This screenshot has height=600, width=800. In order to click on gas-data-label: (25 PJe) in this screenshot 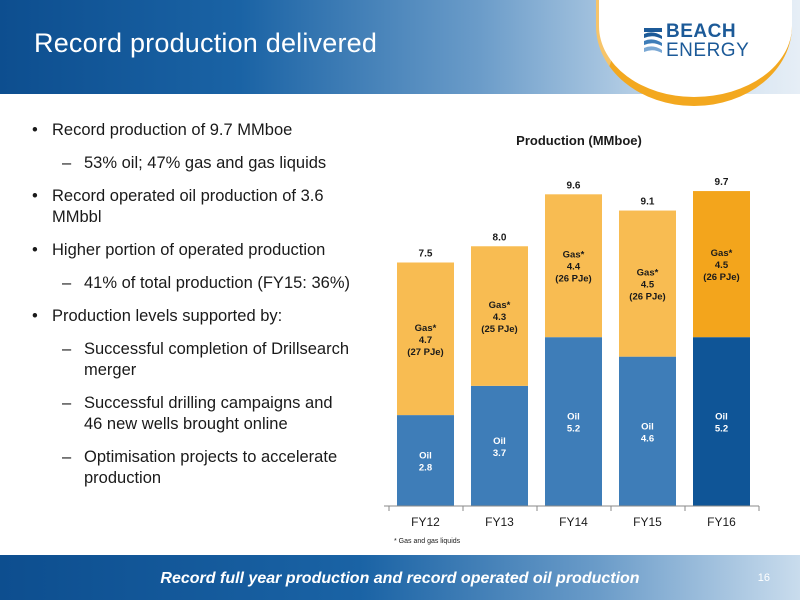, I will do `click(499, 329)`.